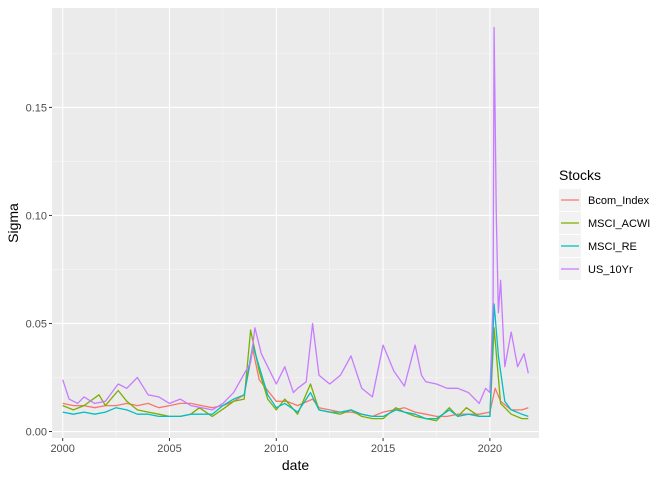 Image resolution: width=672 pixels, height=480 pixels. Describe the element at coordinates (276, 449) in the screenshot. I see `x-tick-label: 2010` at that location.